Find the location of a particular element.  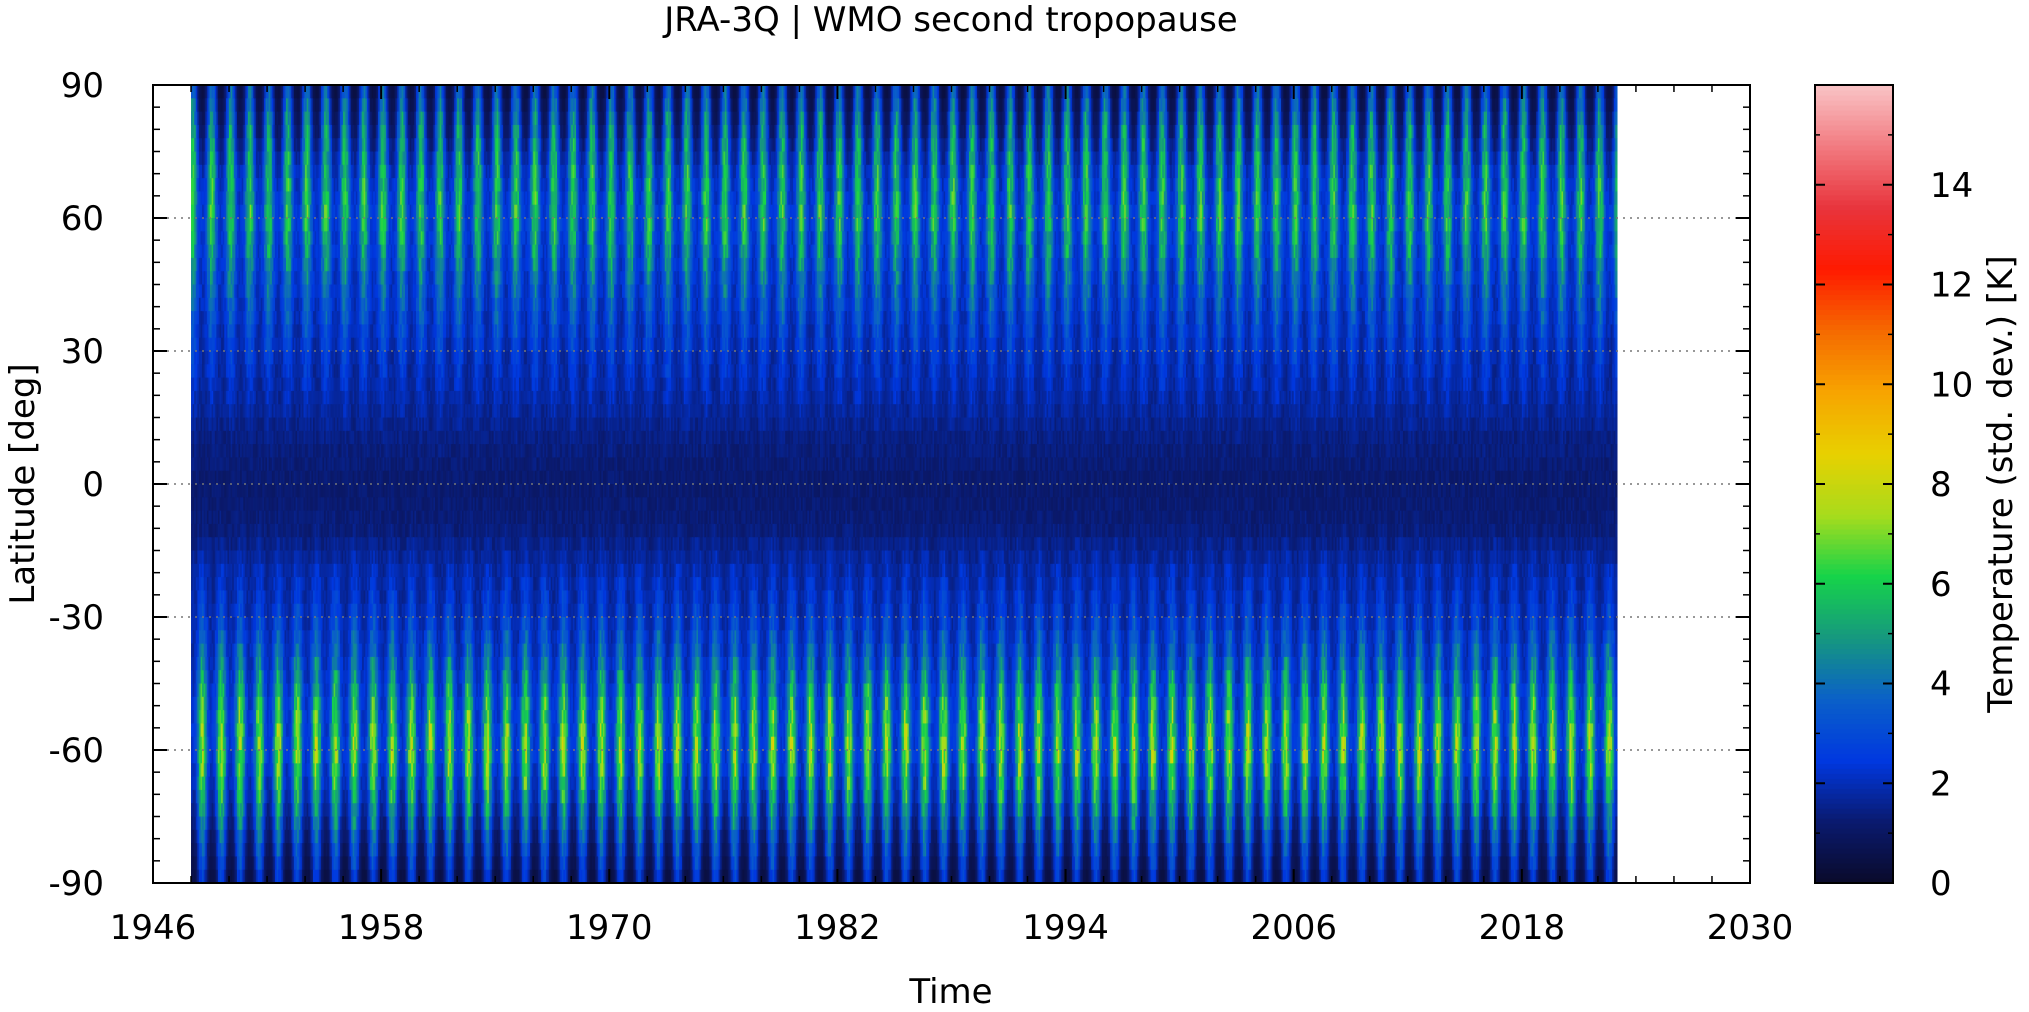

y-tick-label: 0 is located at coordinates (93, 485).